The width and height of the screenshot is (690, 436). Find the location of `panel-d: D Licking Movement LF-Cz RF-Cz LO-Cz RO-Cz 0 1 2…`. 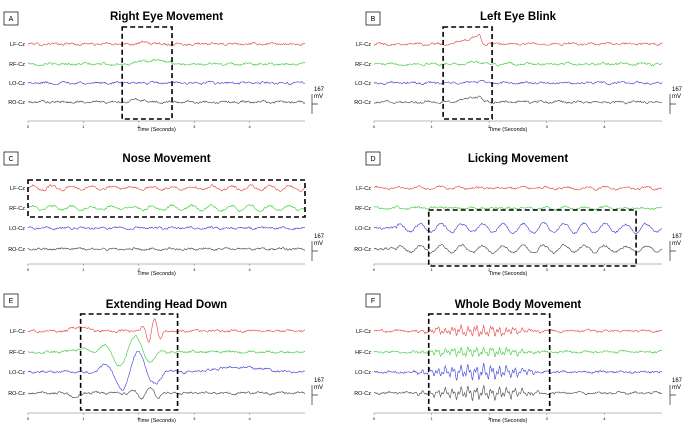

panel-d: D Licking Movement LF-Cz RF-Cz LO-Cz RO-Cz 0 1 2… is located at coordinates (518, 214).